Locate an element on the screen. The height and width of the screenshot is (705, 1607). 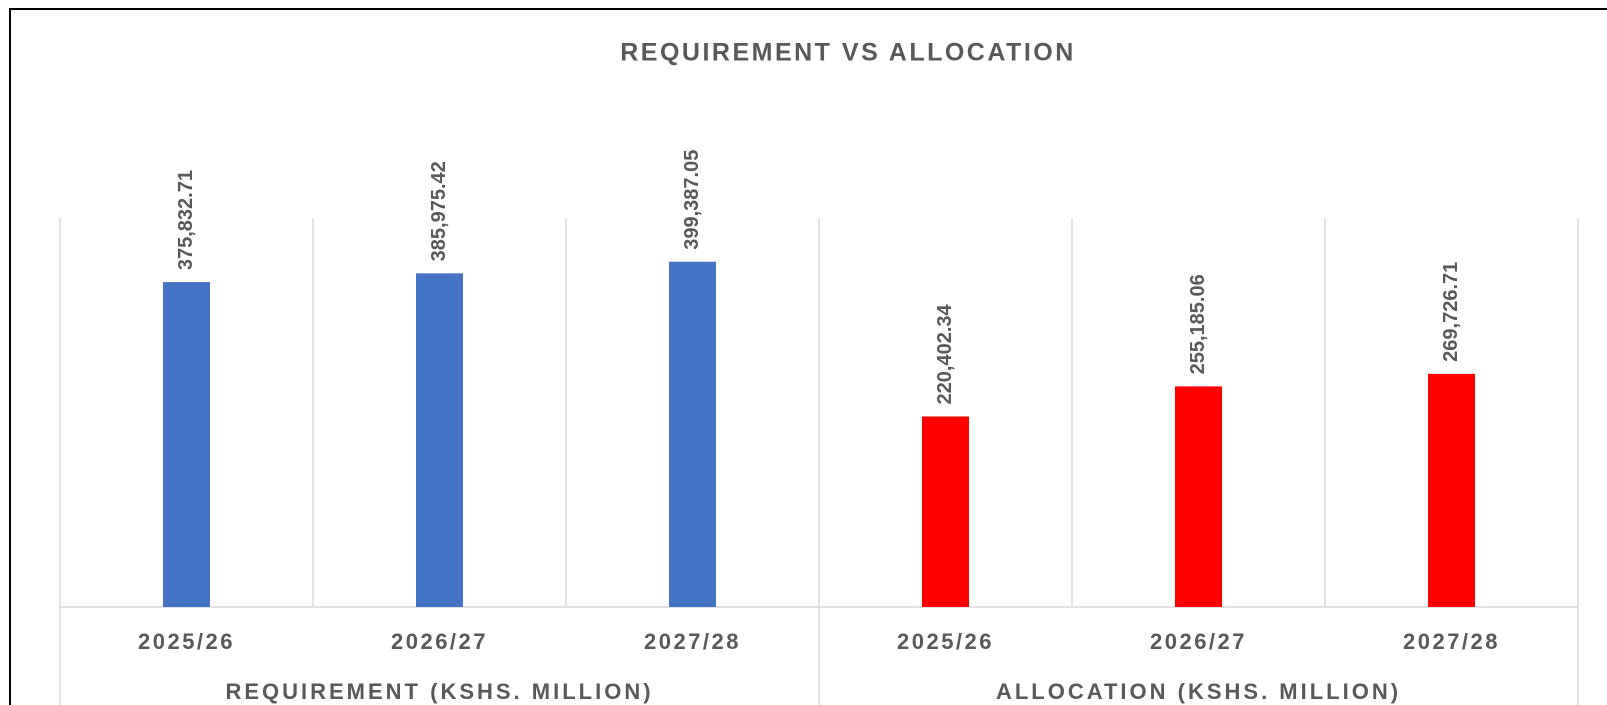
value-label: 220,402.34 is located at coordinates (945, 353).